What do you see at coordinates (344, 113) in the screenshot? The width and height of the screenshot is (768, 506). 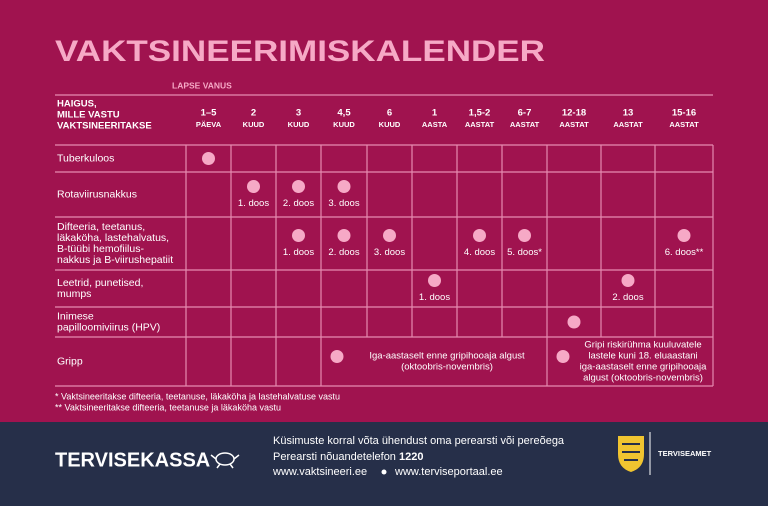 I see `age-top: 4,5` at bounding box center [344, 113].